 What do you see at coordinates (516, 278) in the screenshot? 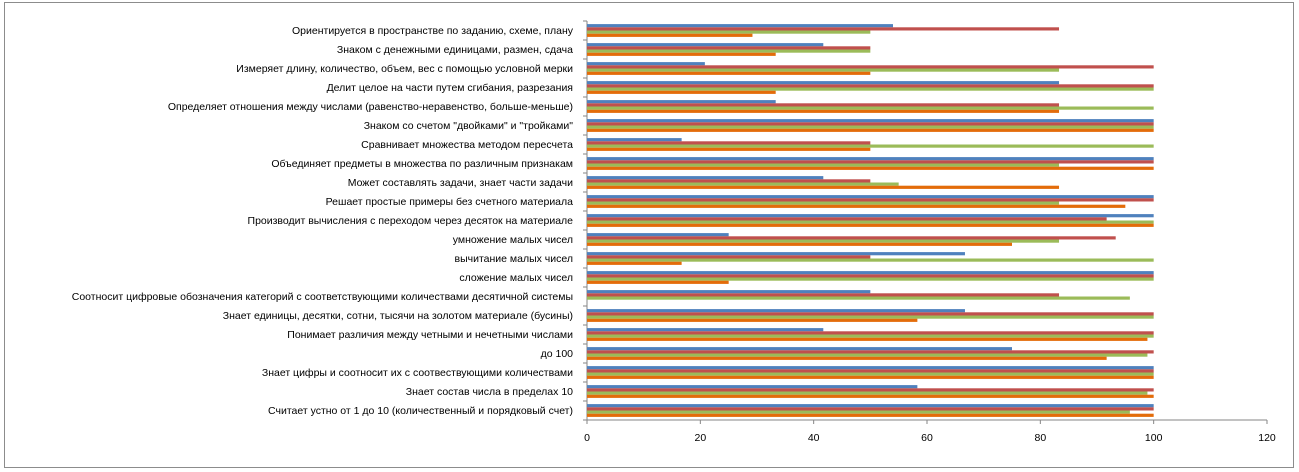
I see `category-label: сложение малых чисел` at bounding box center [516, 278].